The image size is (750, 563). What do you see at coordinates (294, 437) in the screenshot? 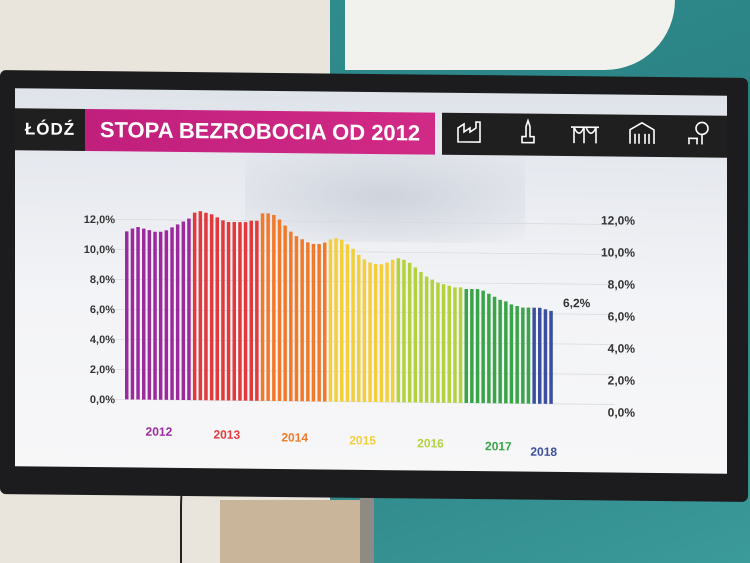
I see `year-label-2014: 2014` at bounding box center [294, 437].